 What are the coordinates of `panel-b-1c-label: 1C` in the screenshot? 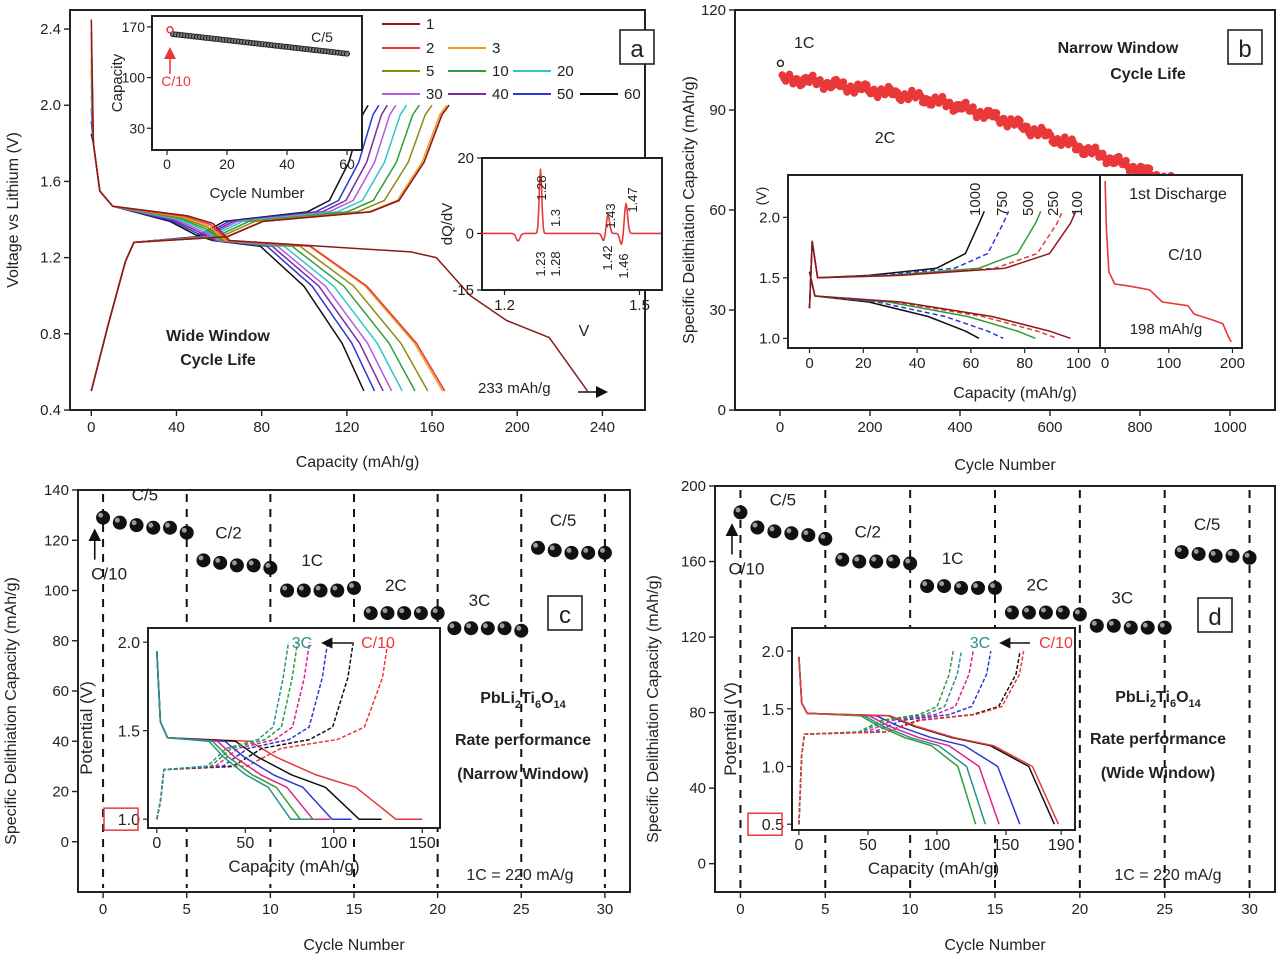 It's located at (804, 43).